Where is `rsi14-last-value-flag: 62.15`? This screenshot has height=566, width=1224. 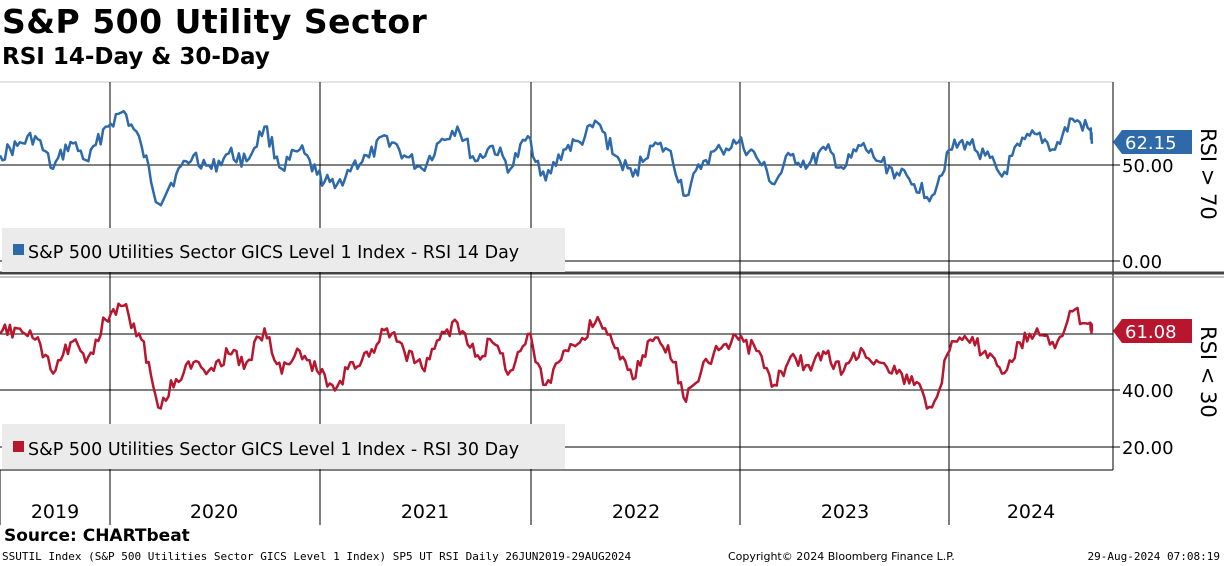
rsi14-last-value-flag: 62.15 is located at coordinates (1152, 142).